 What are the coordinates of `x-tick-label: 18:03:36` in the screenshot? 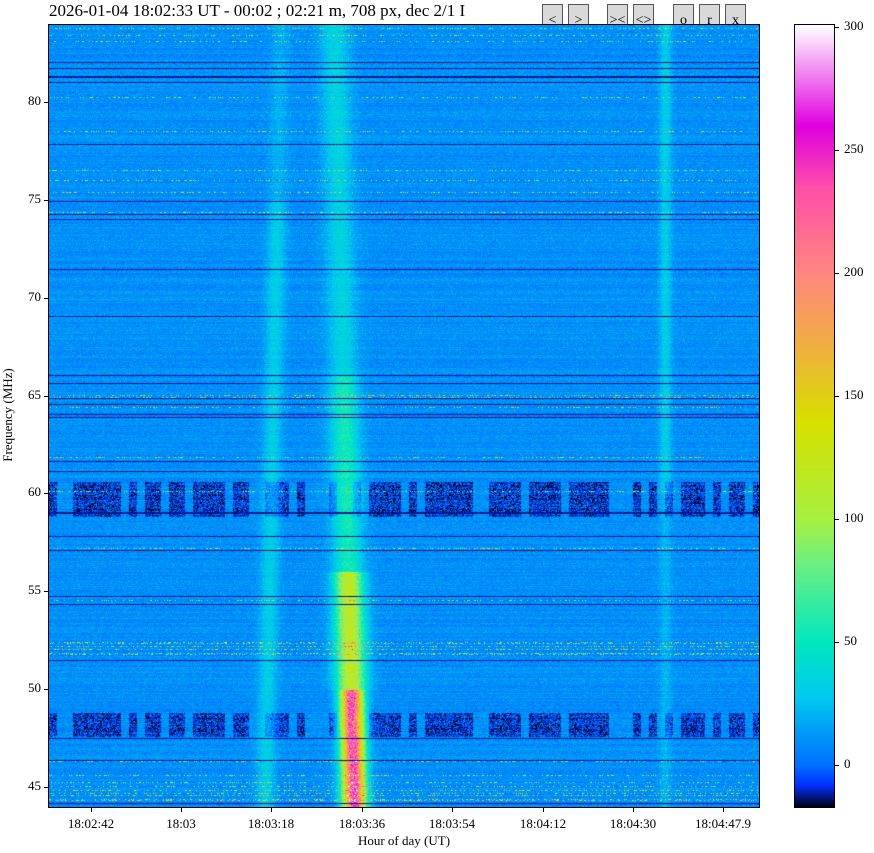 It's located at (362, 823).